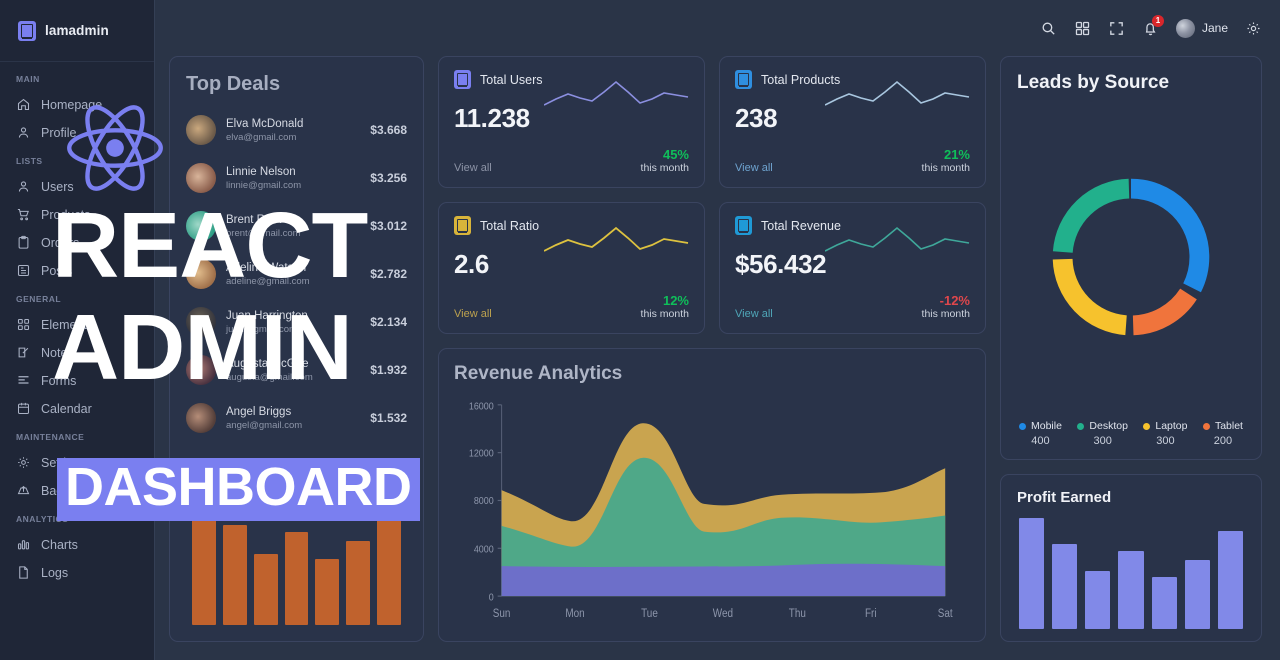 The image size is (1280, 660). I want to click on svg-text: 8000, so click(484, 501).